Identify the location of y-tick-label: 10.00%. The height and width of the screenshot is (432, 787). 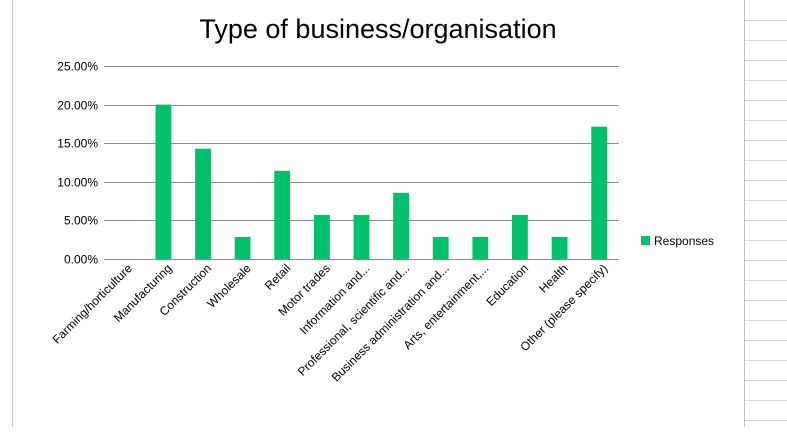
(77, 183).